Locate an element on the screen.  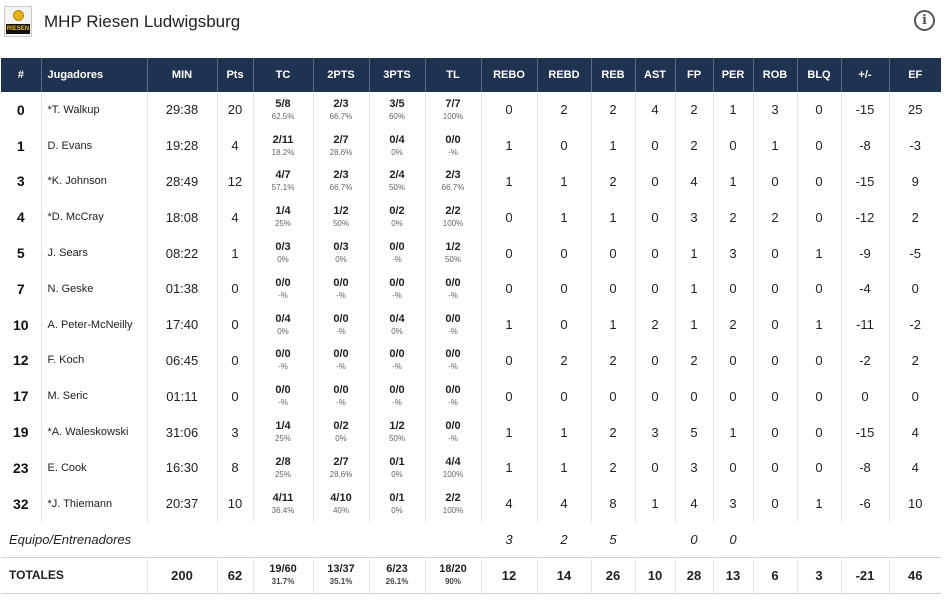
free-throws-cell-made: 2/2 is located at coordinates (453, 497).